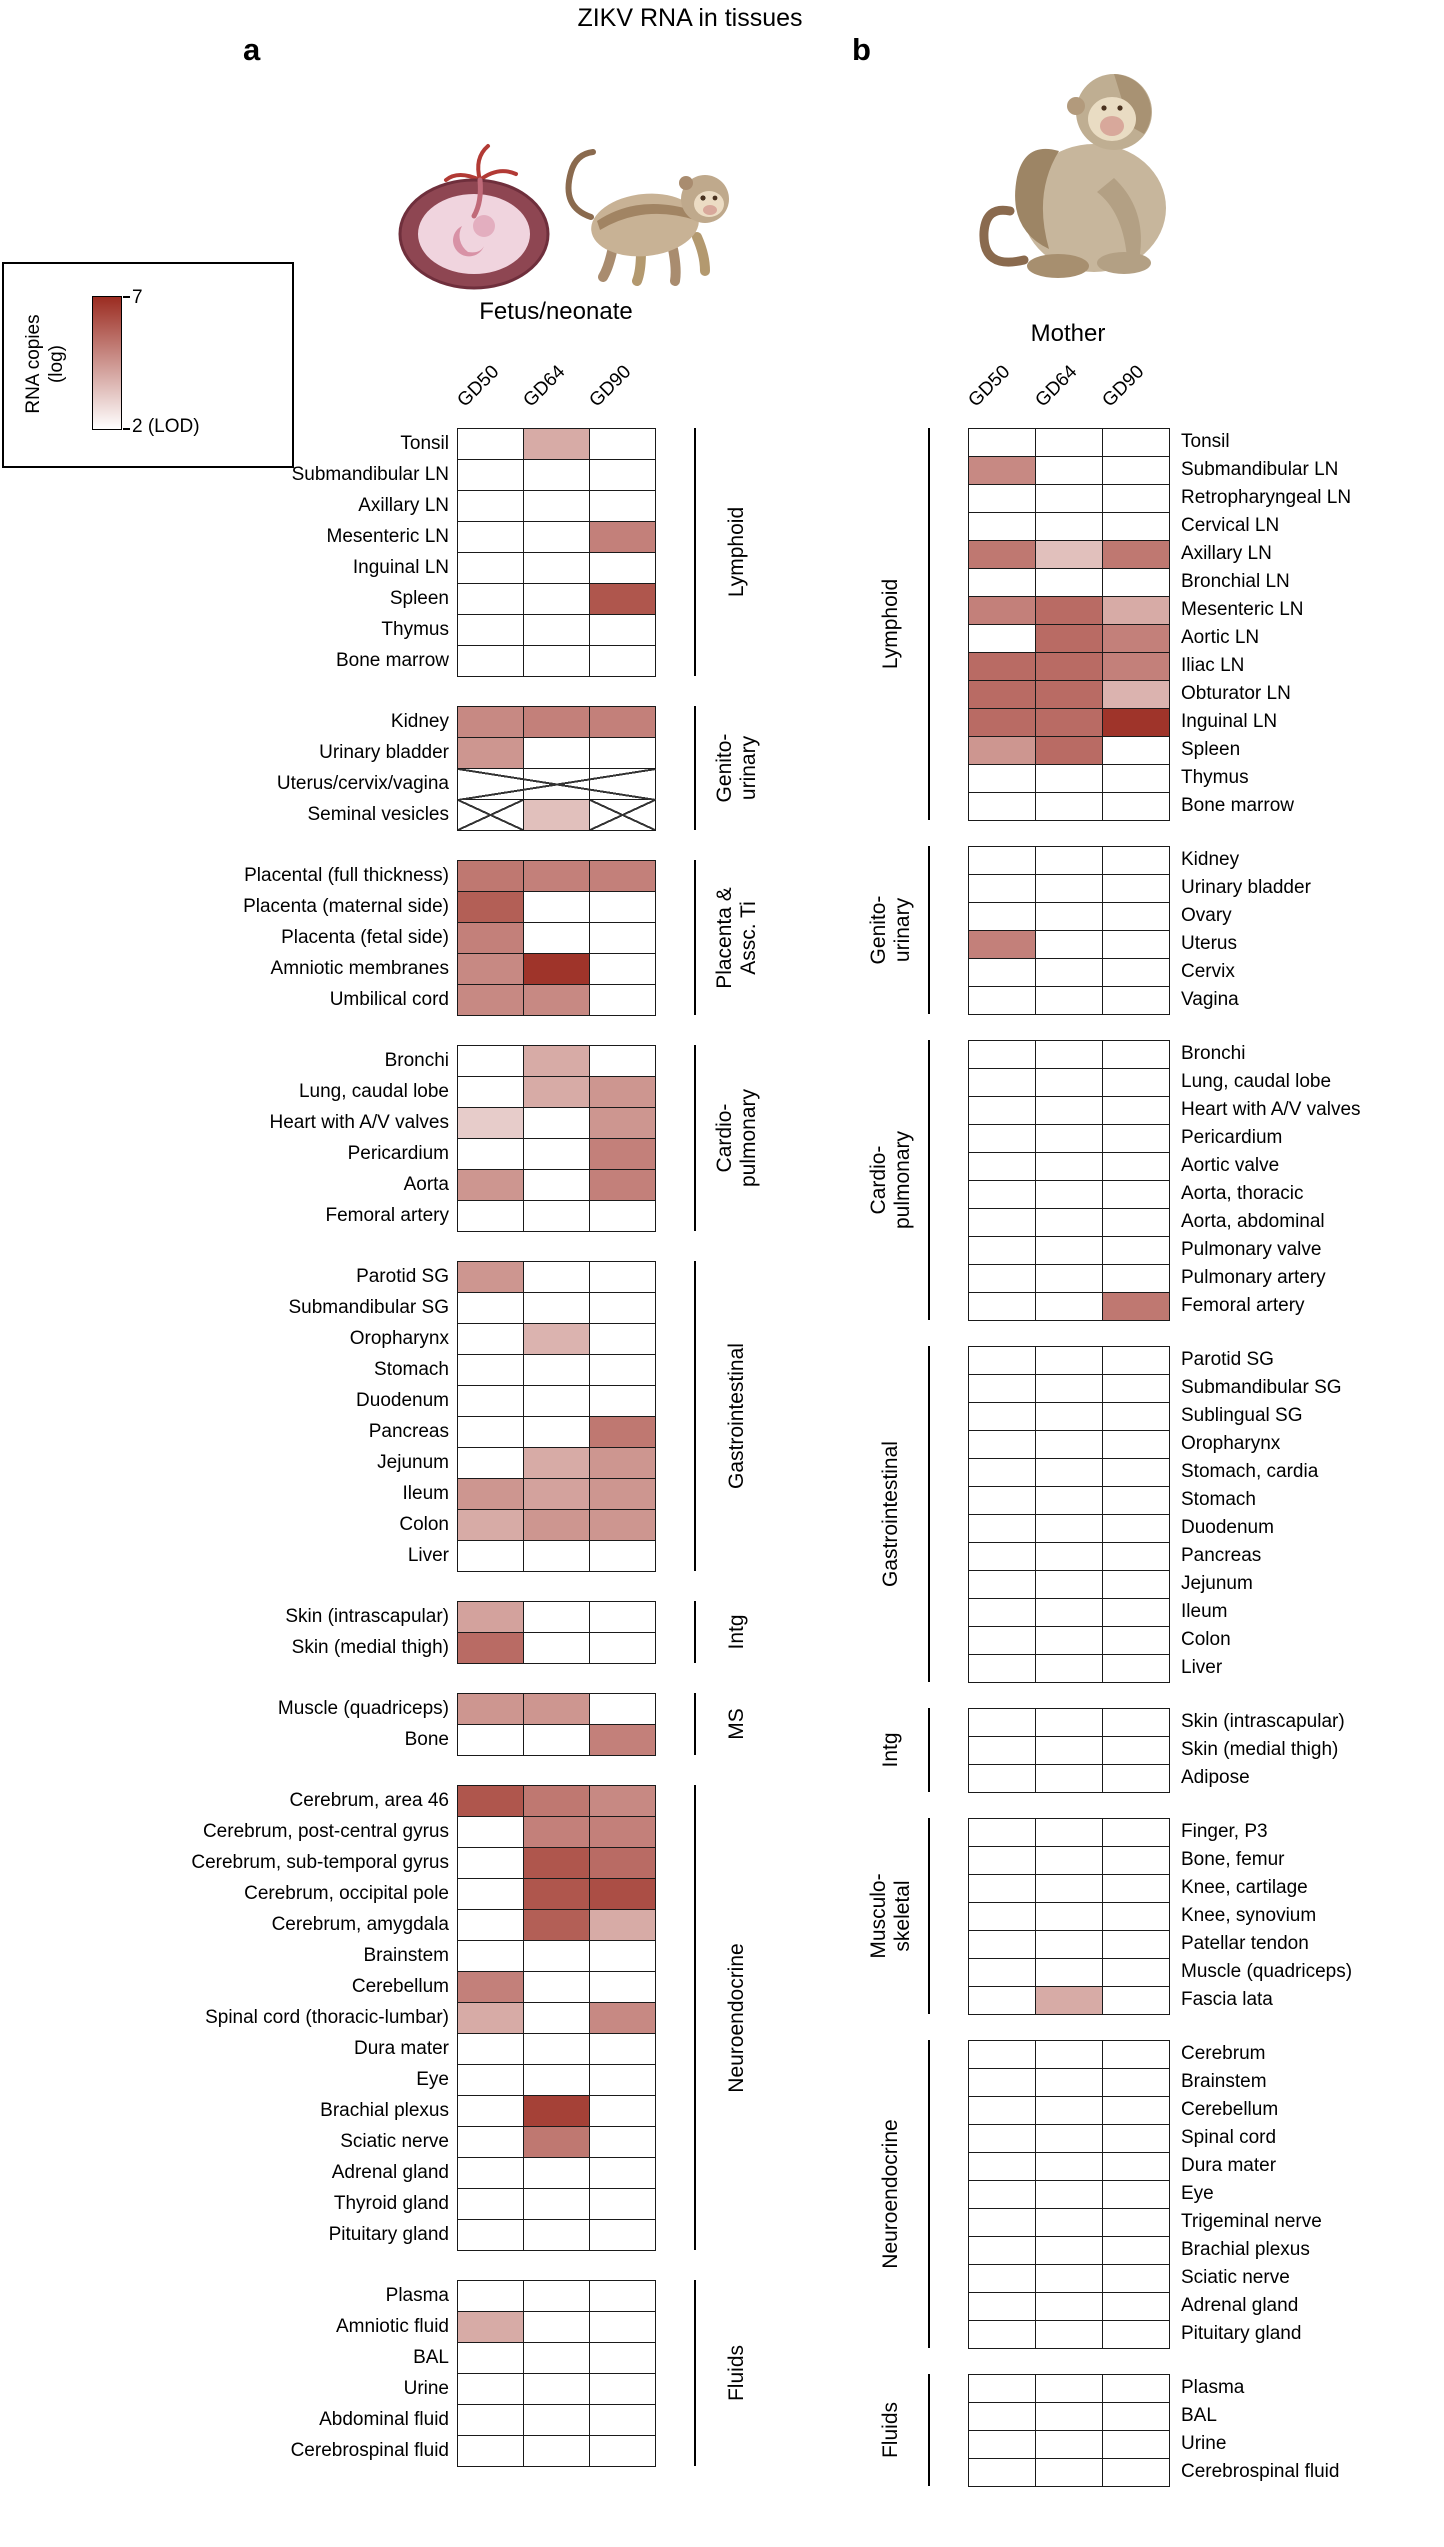 The image size is (1444, 2547). I want to click on tissue-label: Thyroid gland, so click(391, 2203).